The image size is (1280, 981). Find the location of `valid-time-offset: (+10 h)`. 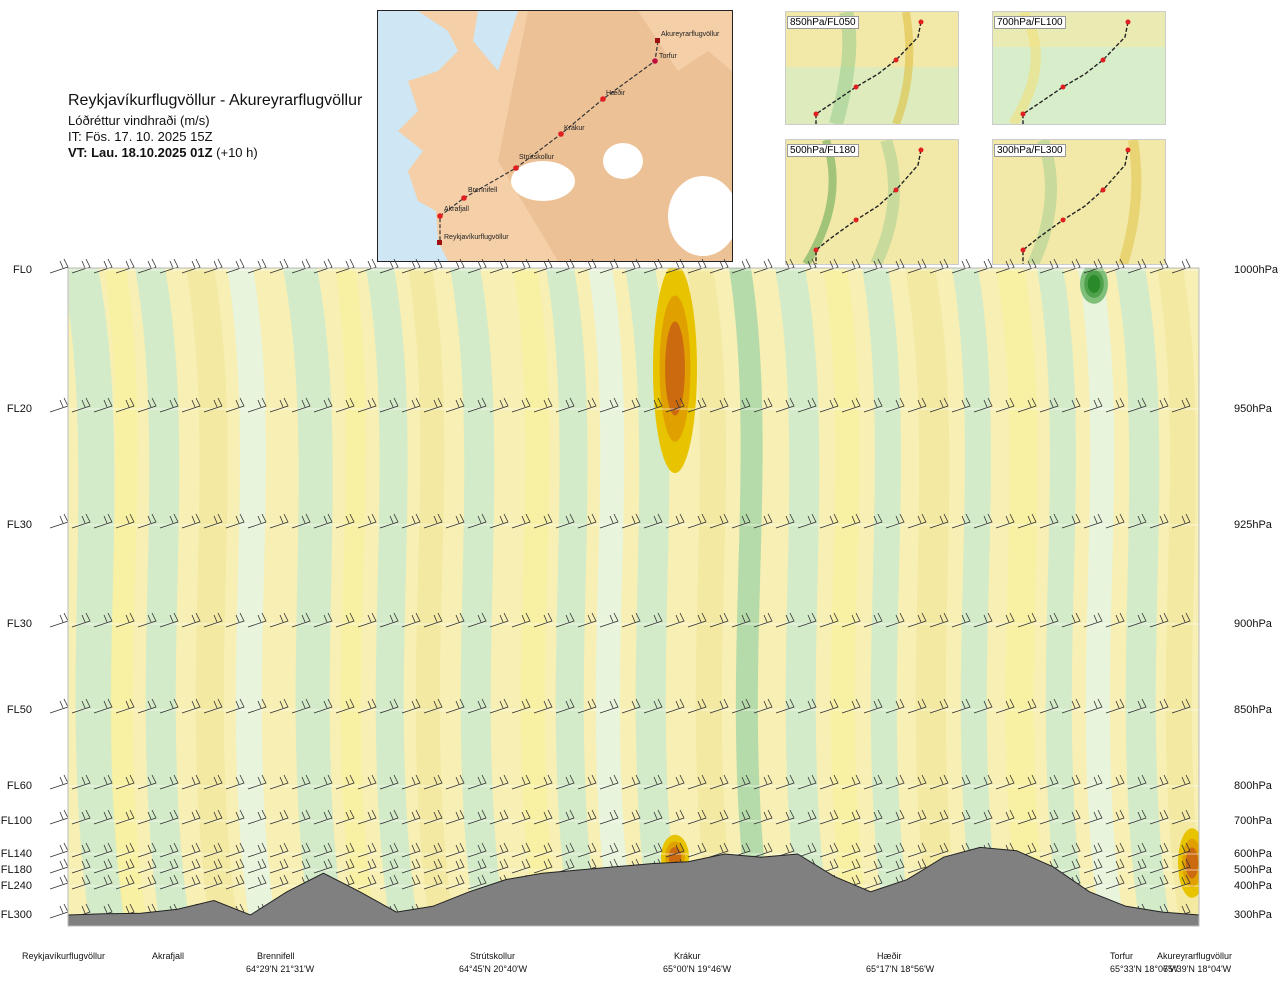

valid-time-offset: (+10 h) is located at coordinates (237, 152).